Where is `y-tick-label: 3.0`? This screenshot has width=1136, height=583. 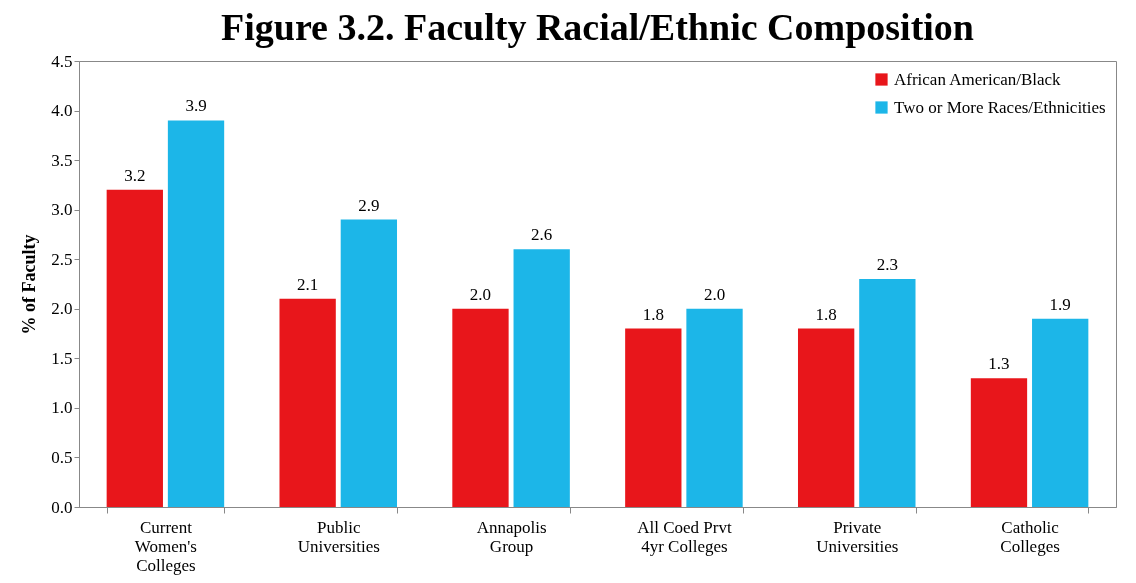
y-tick-label: 3.0 is located at coordinates (62, 210).